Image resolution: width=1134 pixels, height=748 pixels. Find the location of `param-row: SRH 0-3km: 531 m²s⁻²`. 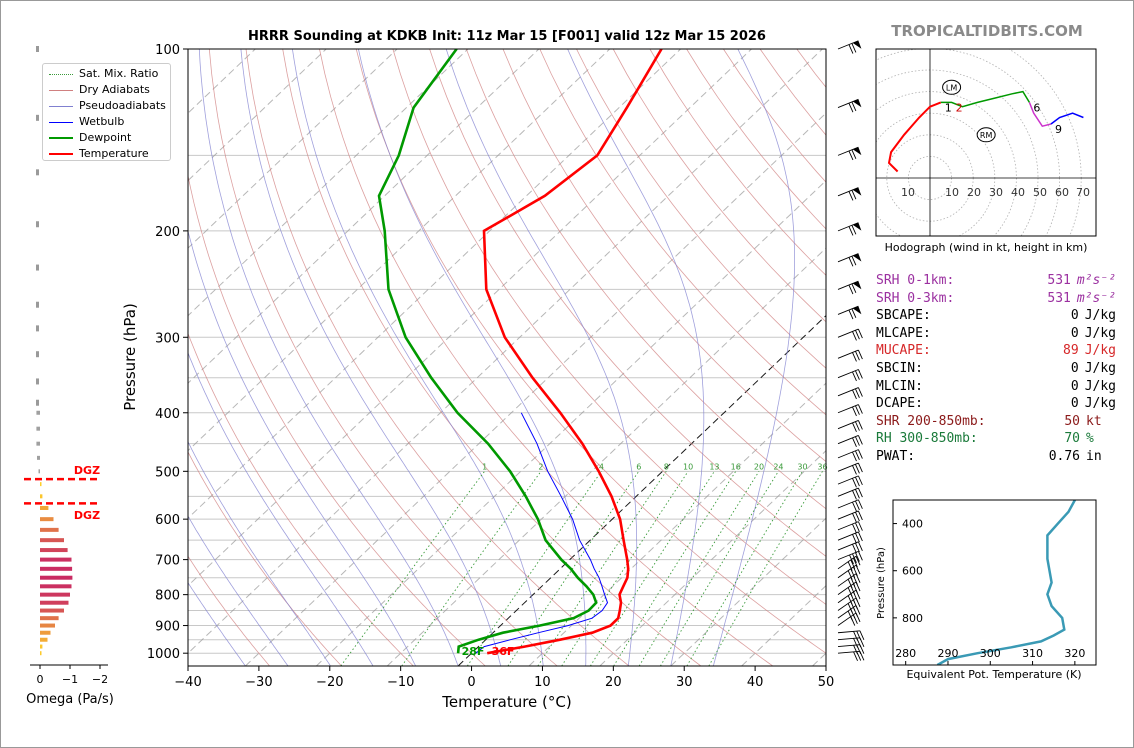

param-row: SRH 0-3km: 531 m²s⁻² is located at coordinates (996, 299).